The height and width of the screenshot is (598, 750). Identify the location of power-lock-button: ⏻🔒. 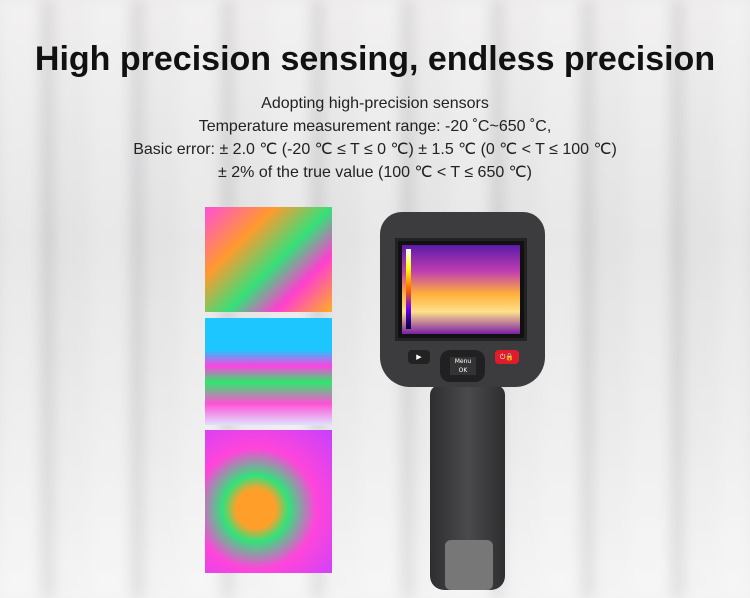
(507, 357).